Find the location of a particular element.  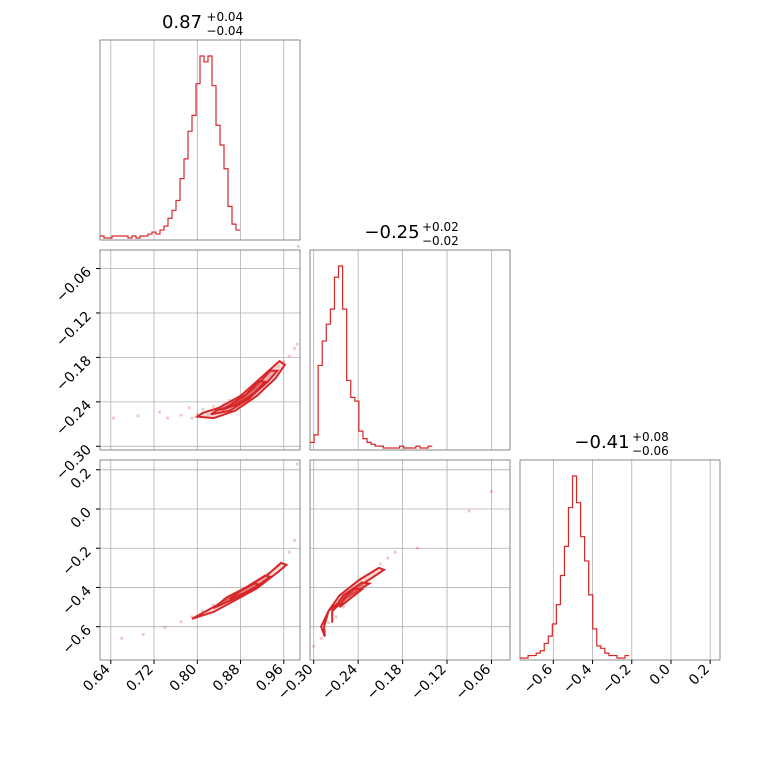

x-tick-label: −0.24 is located at coordinates (340, 682).